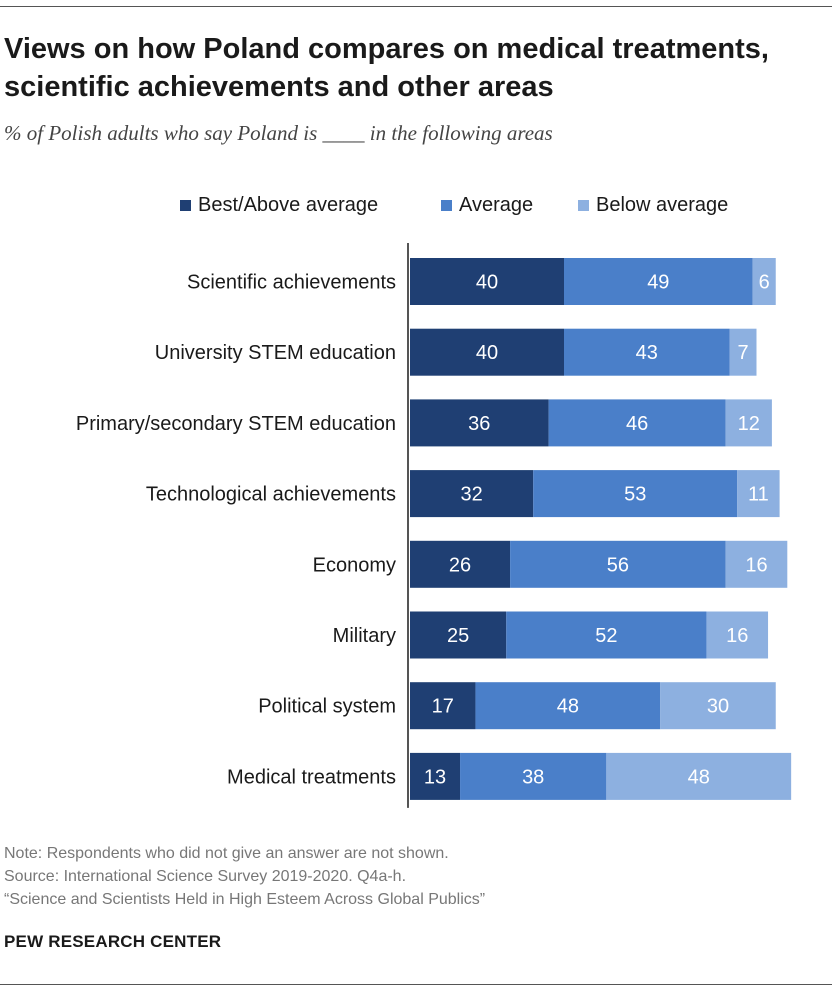 The image size is (840, 992). I want to click on data-label-best: 13, so click(435, 777).